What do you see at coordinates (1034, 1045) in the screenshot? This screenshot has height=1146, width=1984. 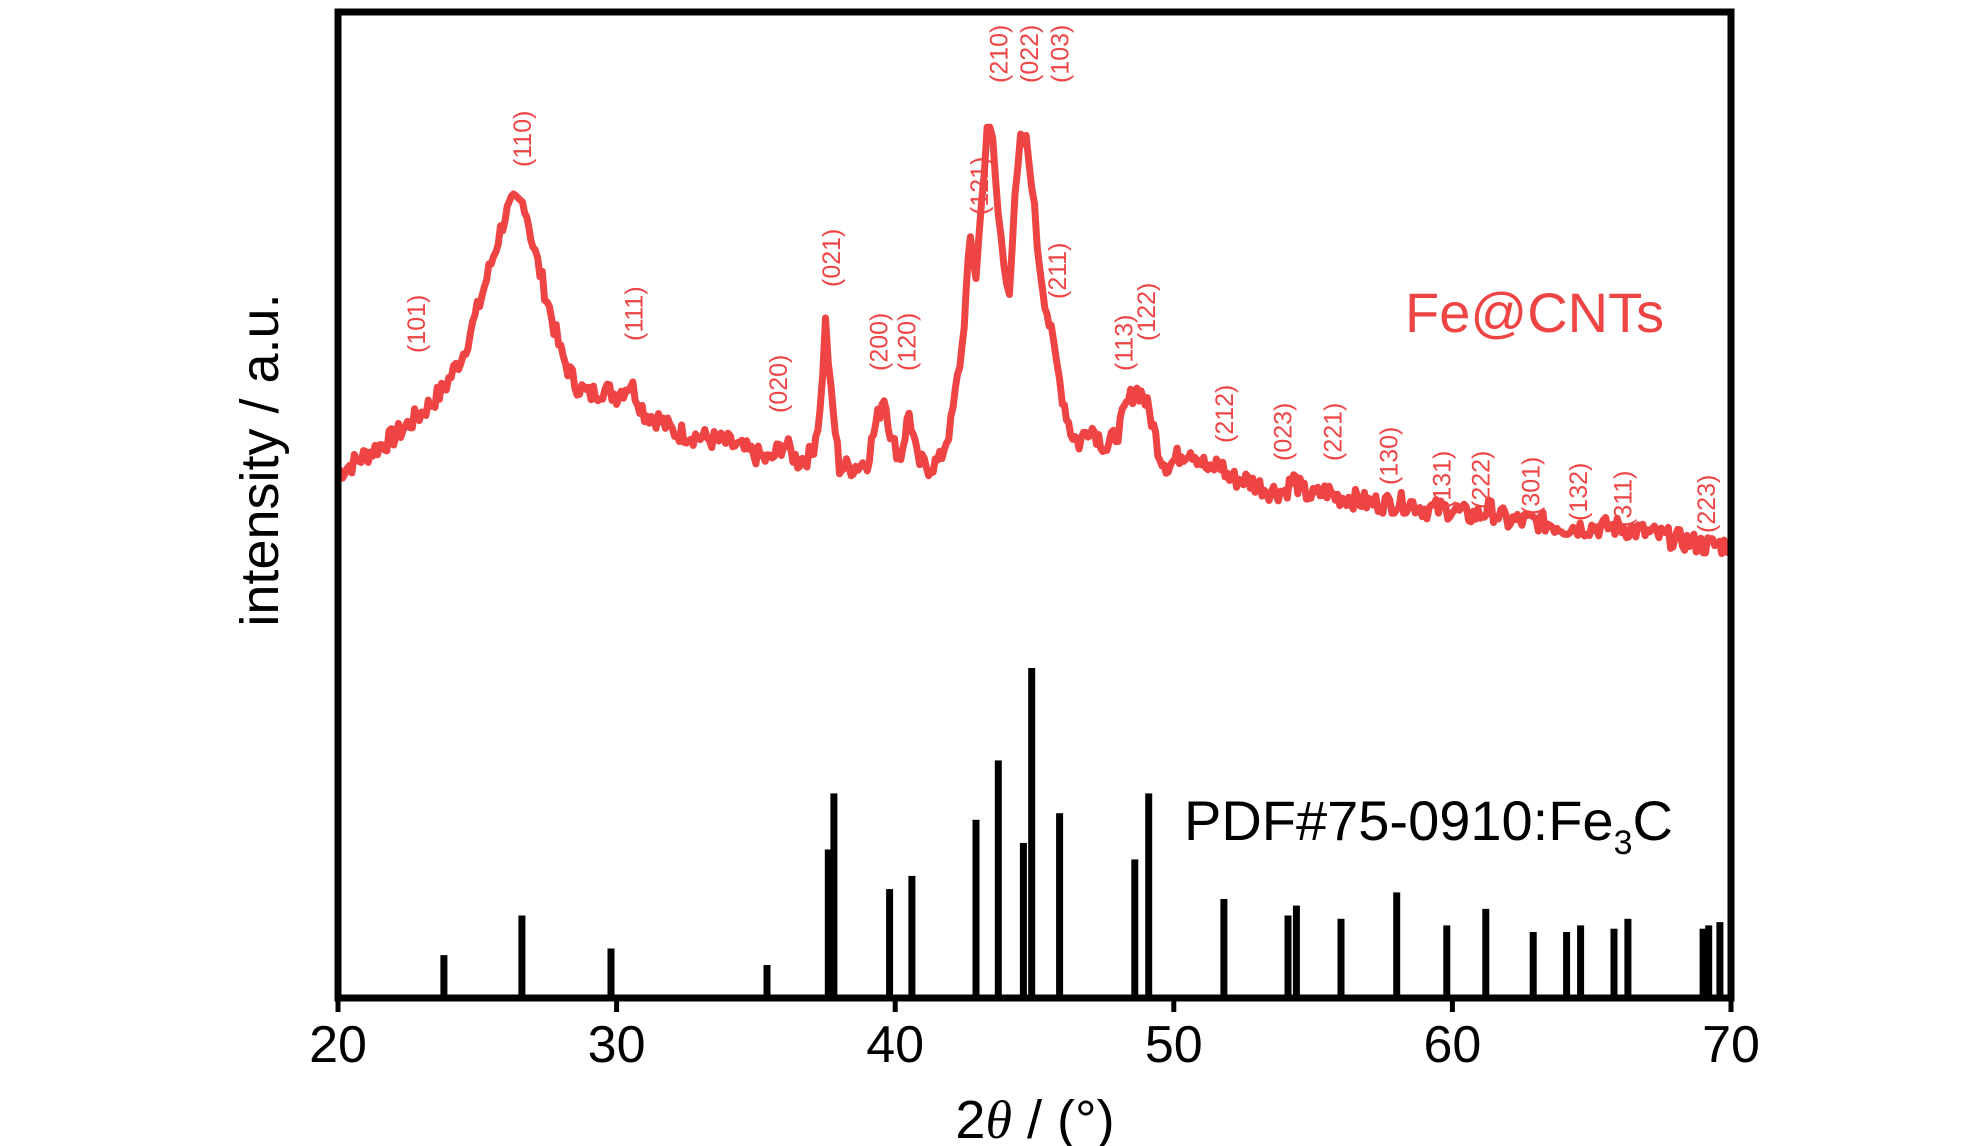 I see `x-tick-label-group: 20 30 40 50 60 70` at bounding box center [1034, 1045].